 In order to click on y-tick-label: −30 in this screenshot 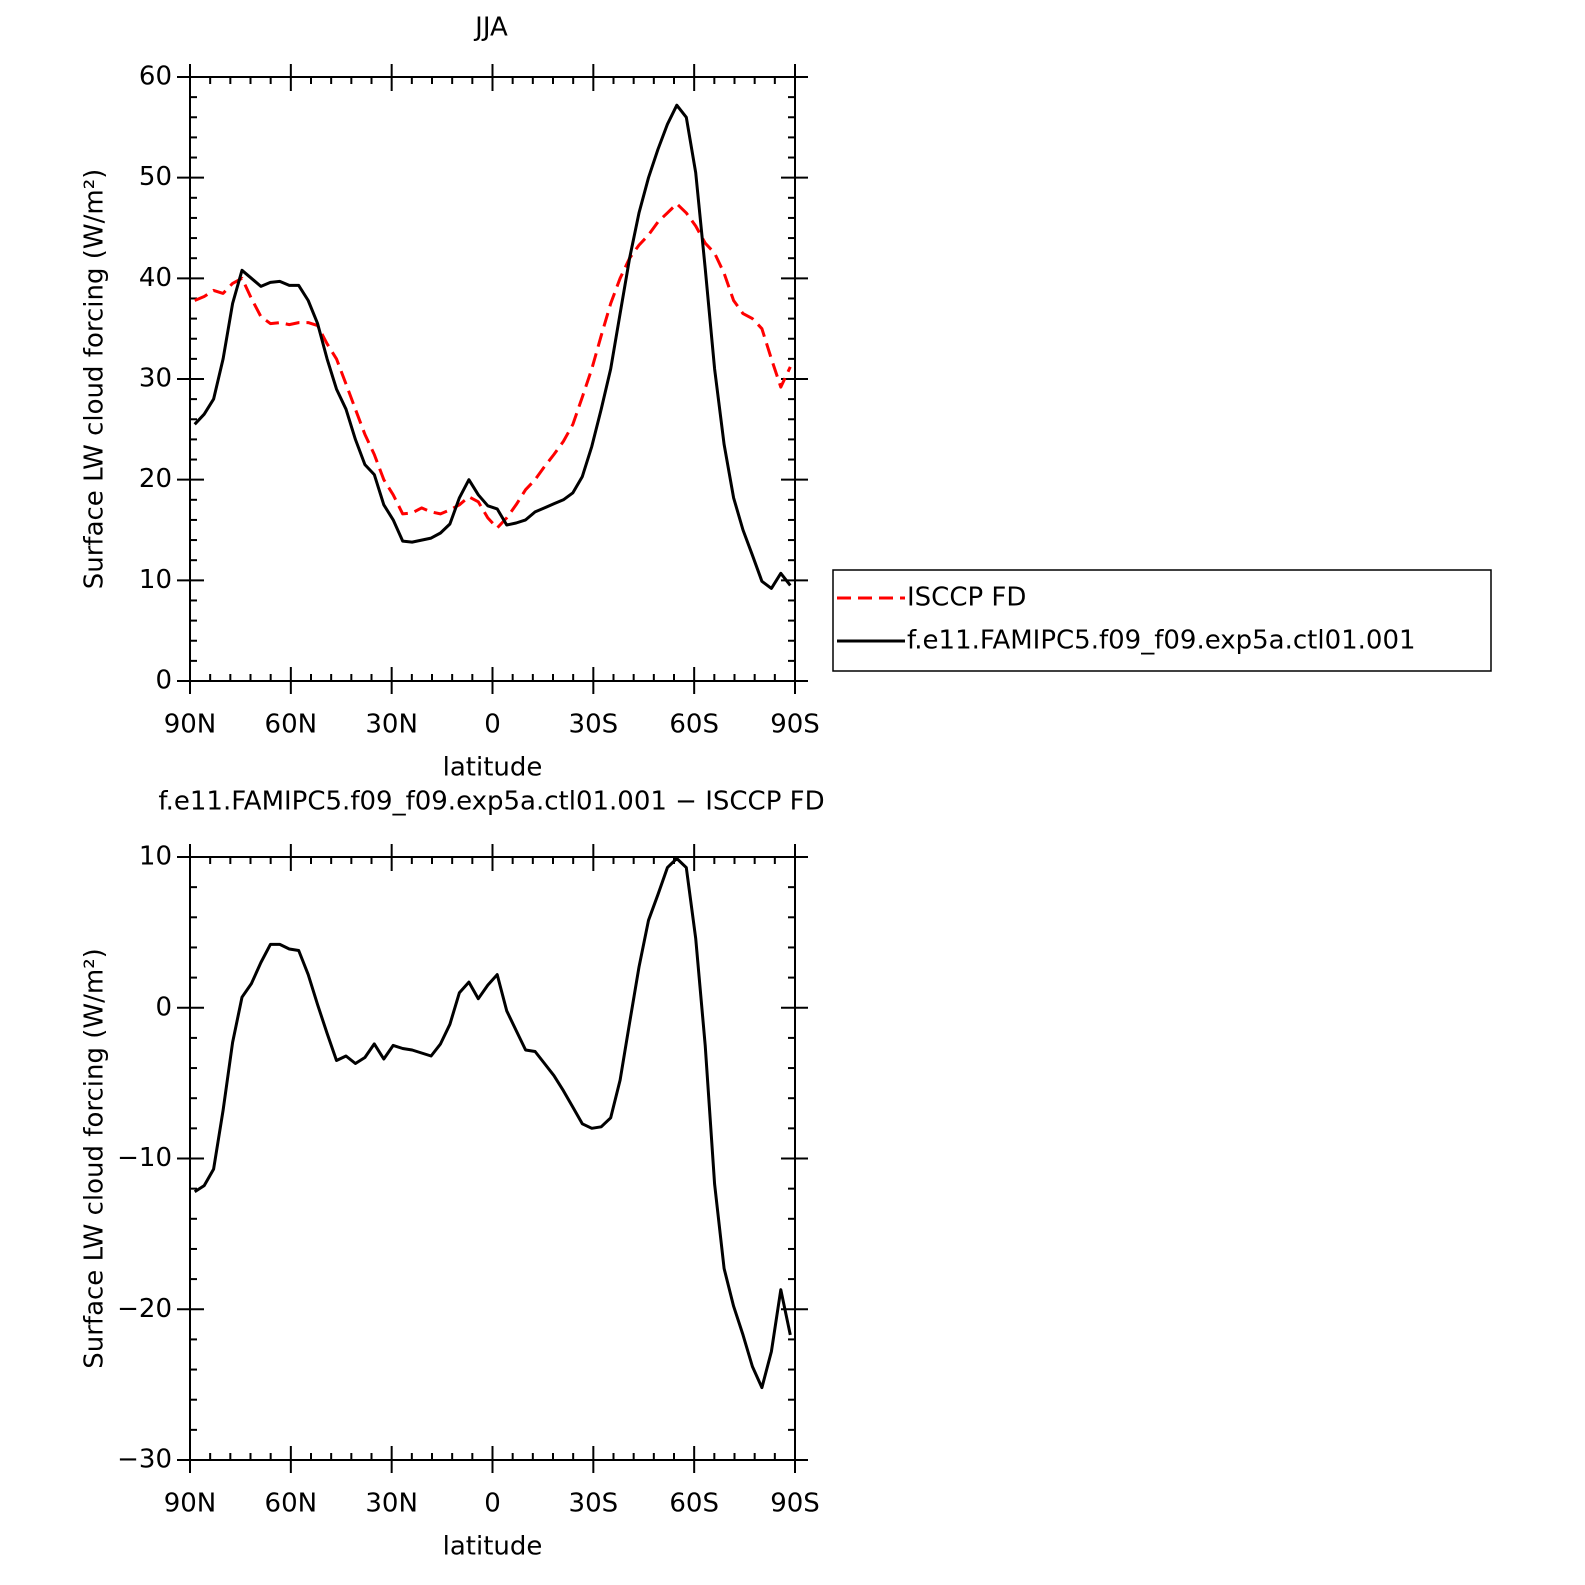, I will do `click(144, 1460)`.